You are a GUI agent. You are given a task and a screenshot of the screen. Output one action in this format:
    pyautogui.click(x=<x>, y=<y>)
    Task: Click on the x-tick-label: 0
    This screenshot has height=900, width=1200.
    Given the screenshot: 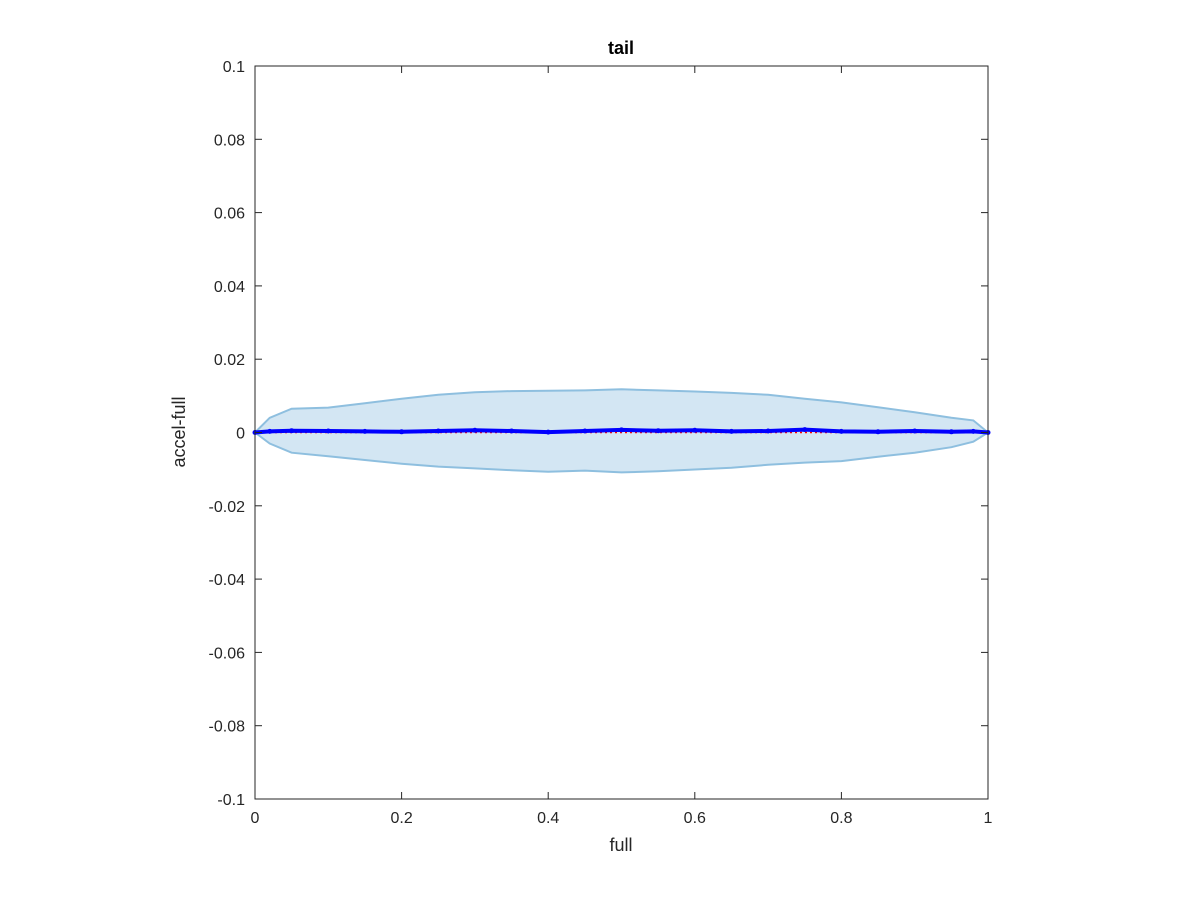 What is the action you would take?
    pyautogui.click(x=255, y=818)
    